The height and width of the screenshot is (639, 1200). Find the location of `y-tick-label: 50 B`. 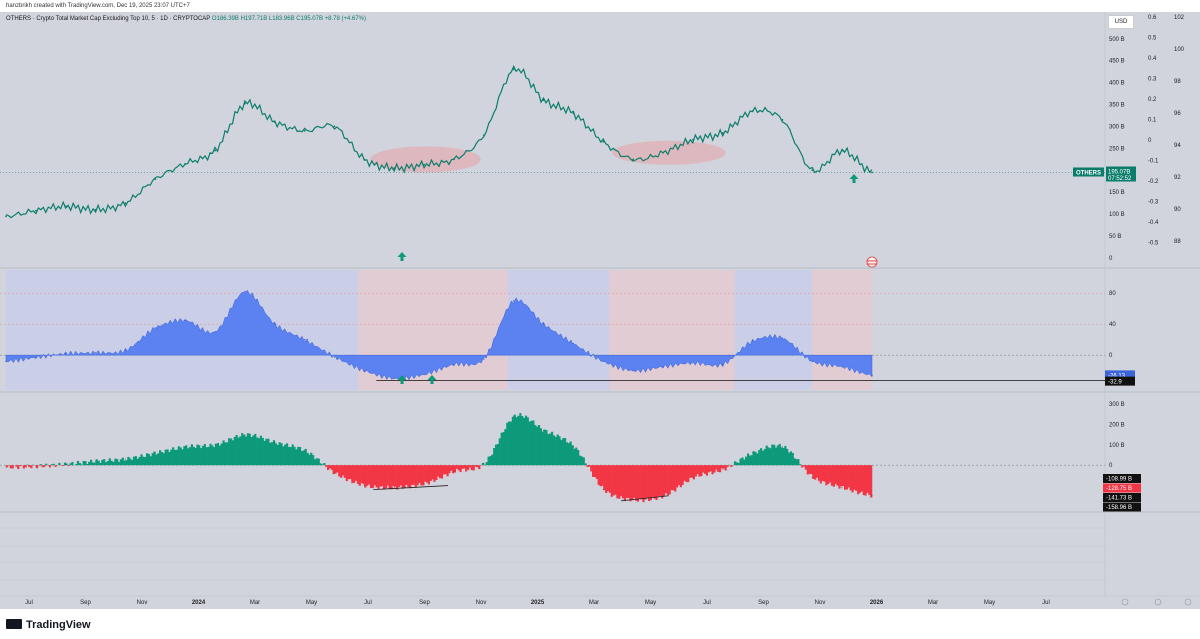

y-tick-label: 50 B is located at coordinates (1115, 237).